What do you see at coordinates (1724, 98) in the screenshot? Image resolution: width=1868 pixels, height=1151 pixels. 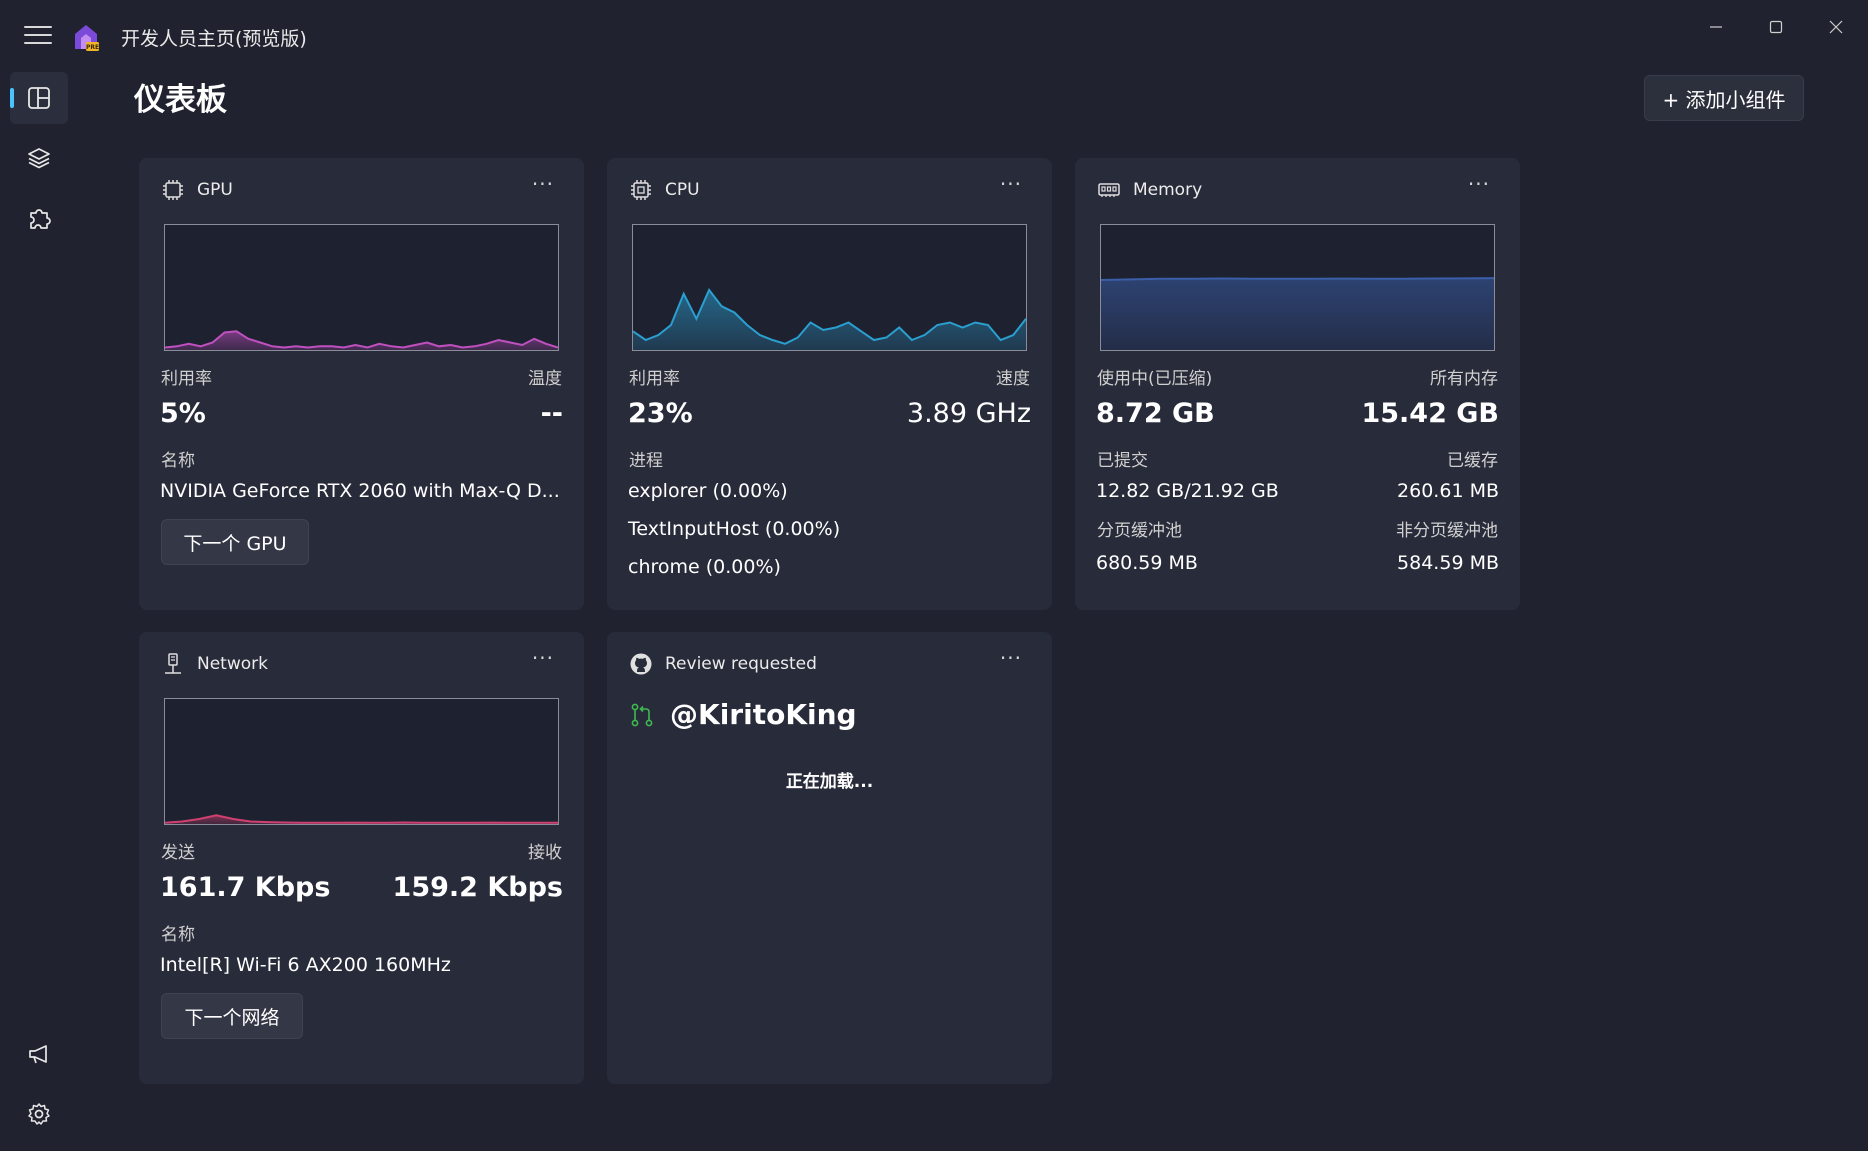 I see `add-widget-button: + 添加小组件` at bounding box center [1724, 98].